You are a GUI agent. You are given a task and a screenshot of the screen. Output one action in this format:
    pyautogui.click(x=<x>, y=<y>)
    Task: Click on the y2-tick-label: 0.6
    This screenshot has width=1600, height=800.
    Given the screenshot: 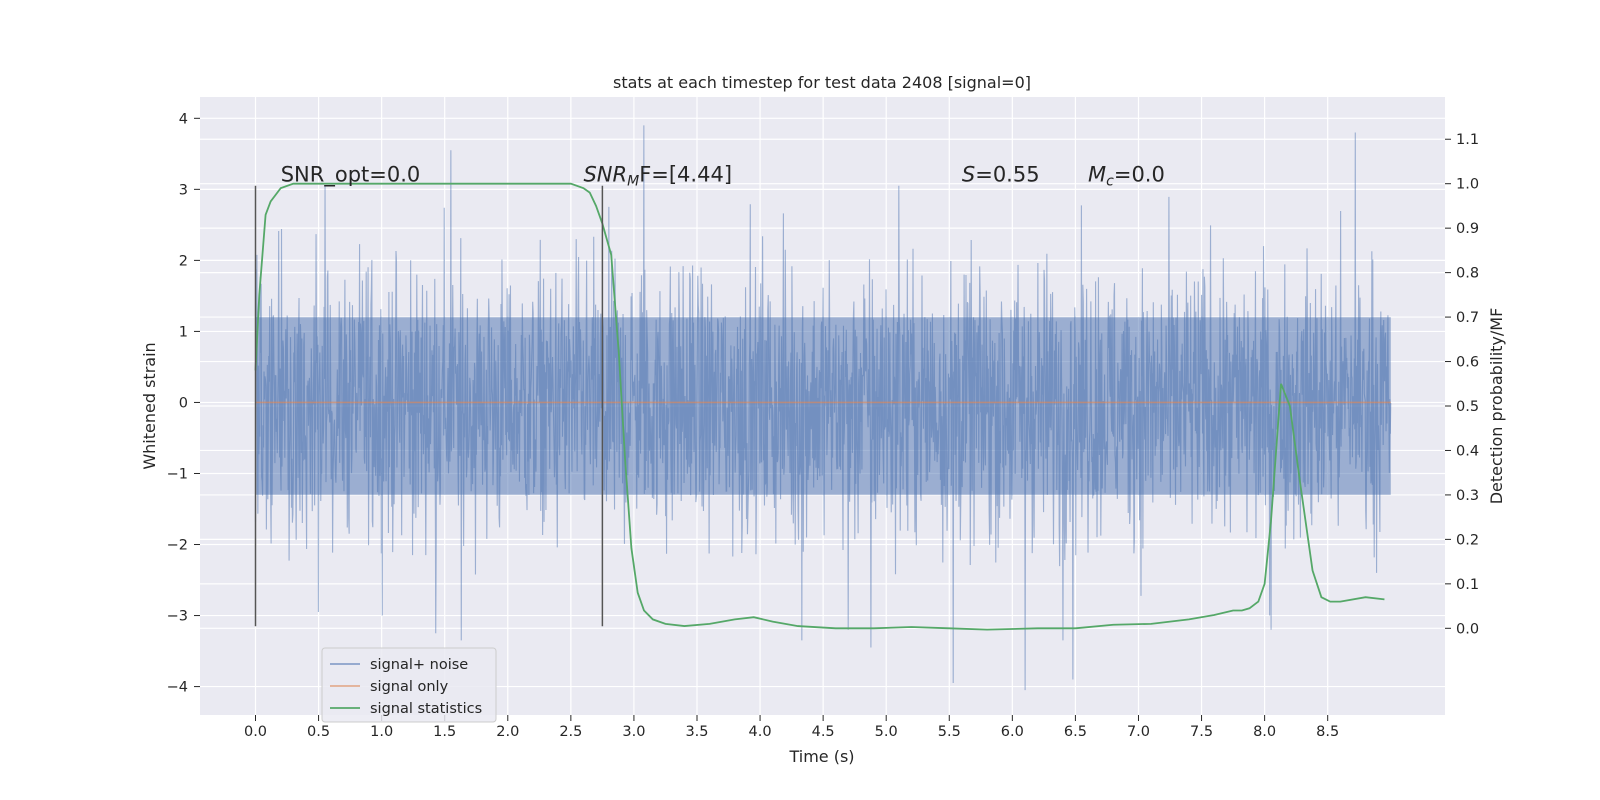 What is the action you would take?
    pyautogui.click(x=1467, y=363)
    